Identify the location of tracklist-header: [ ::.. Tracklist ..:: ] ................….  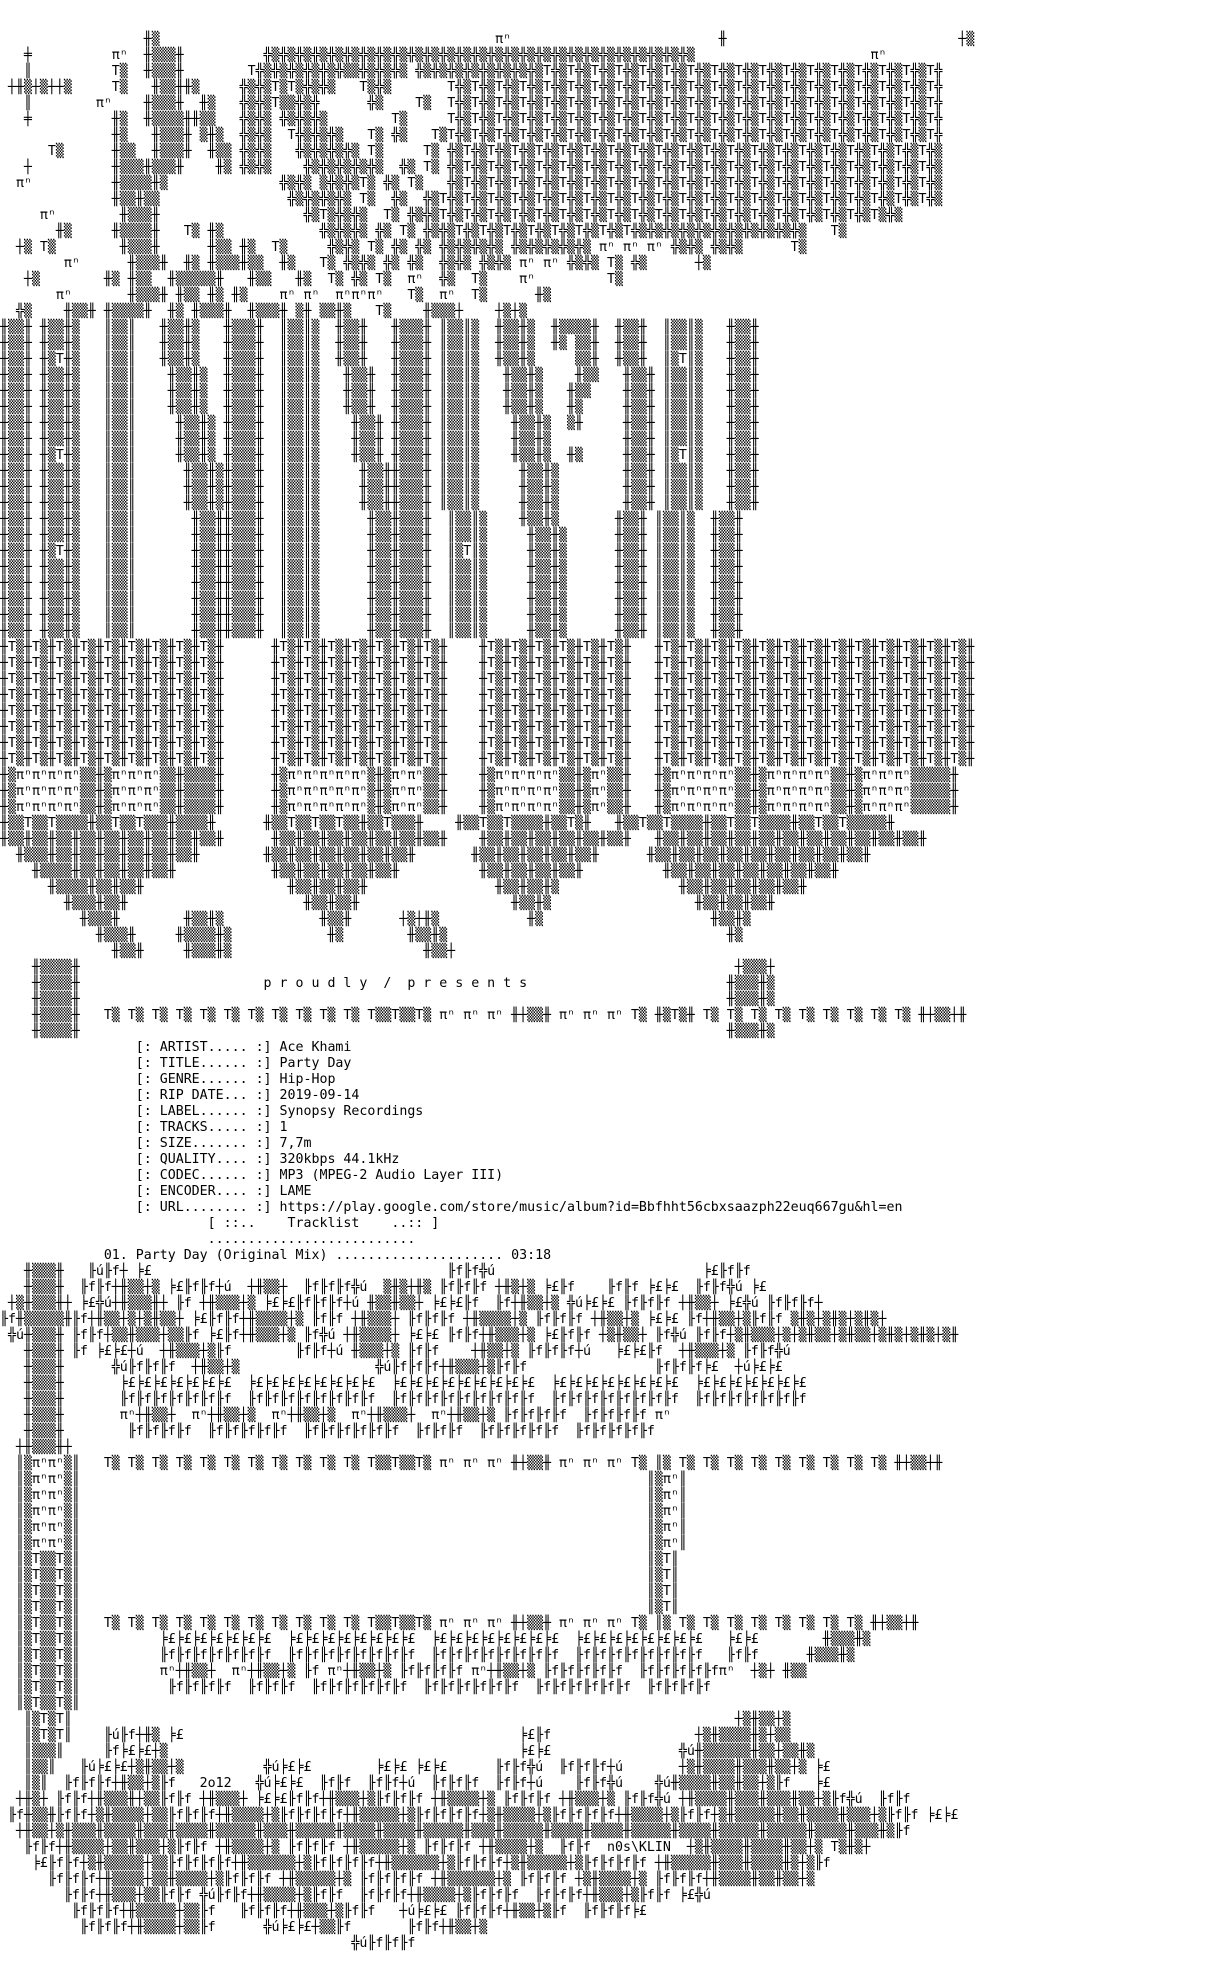
(323, 1231).